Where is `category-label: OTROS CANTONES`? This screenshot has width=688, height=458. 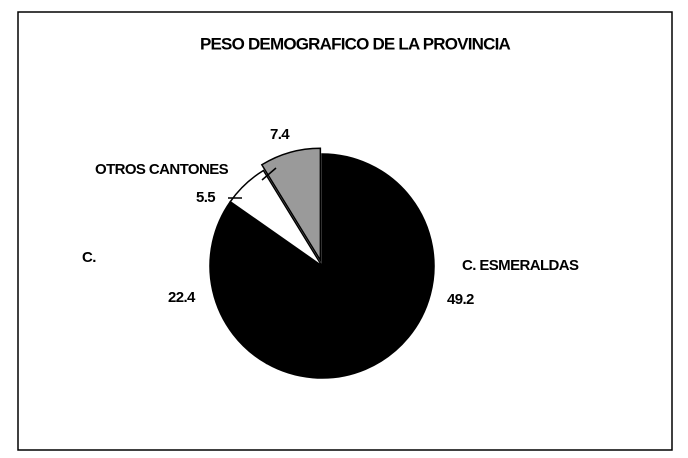
category-label: OTROS CANTONES is located at coordinates (162, 169).